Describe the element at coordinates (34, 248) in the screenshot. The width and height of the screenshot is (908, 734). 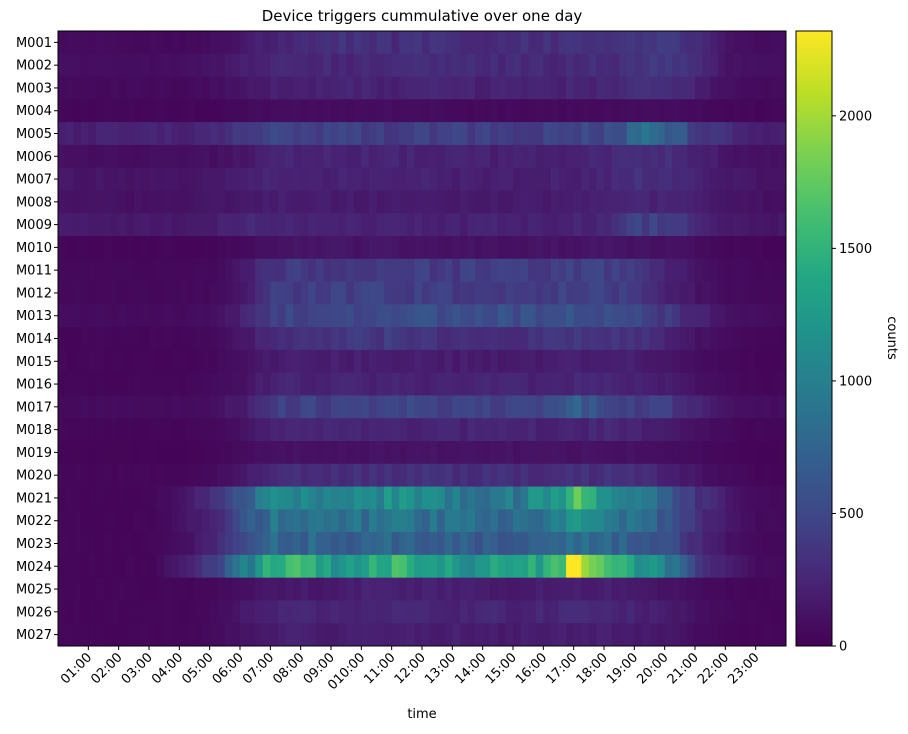
I see `y-tick-label: M010` at that location.